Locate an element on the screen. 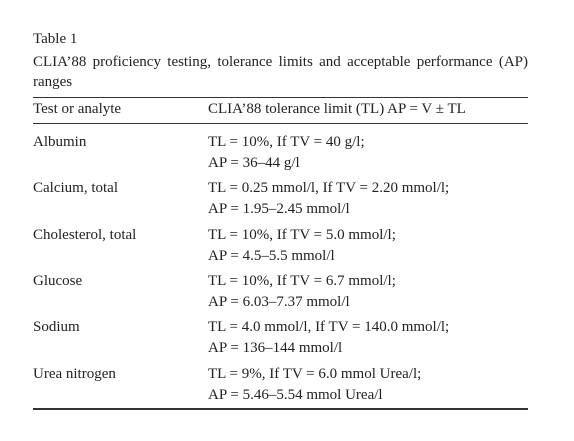 The height and width of the screenshot is (441, 574). analyte-cell: Albumin is located at coordinates (60, 142).